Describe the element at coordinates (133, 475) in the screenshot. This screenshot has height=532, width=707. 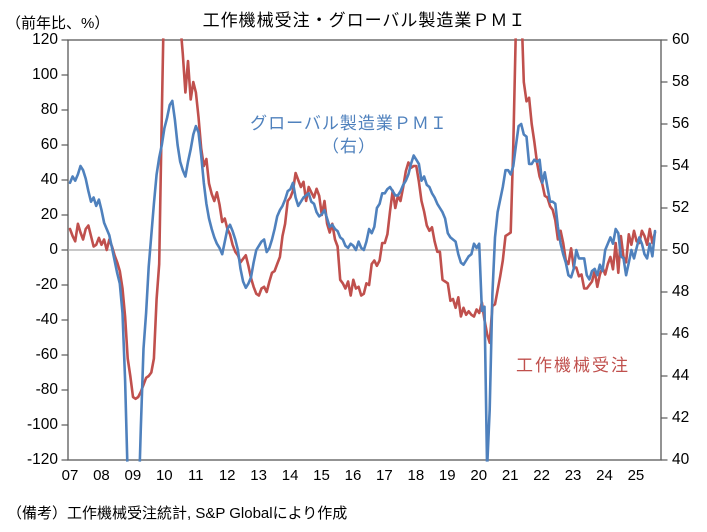
I see `x-axis-year-label: 09` at that location.